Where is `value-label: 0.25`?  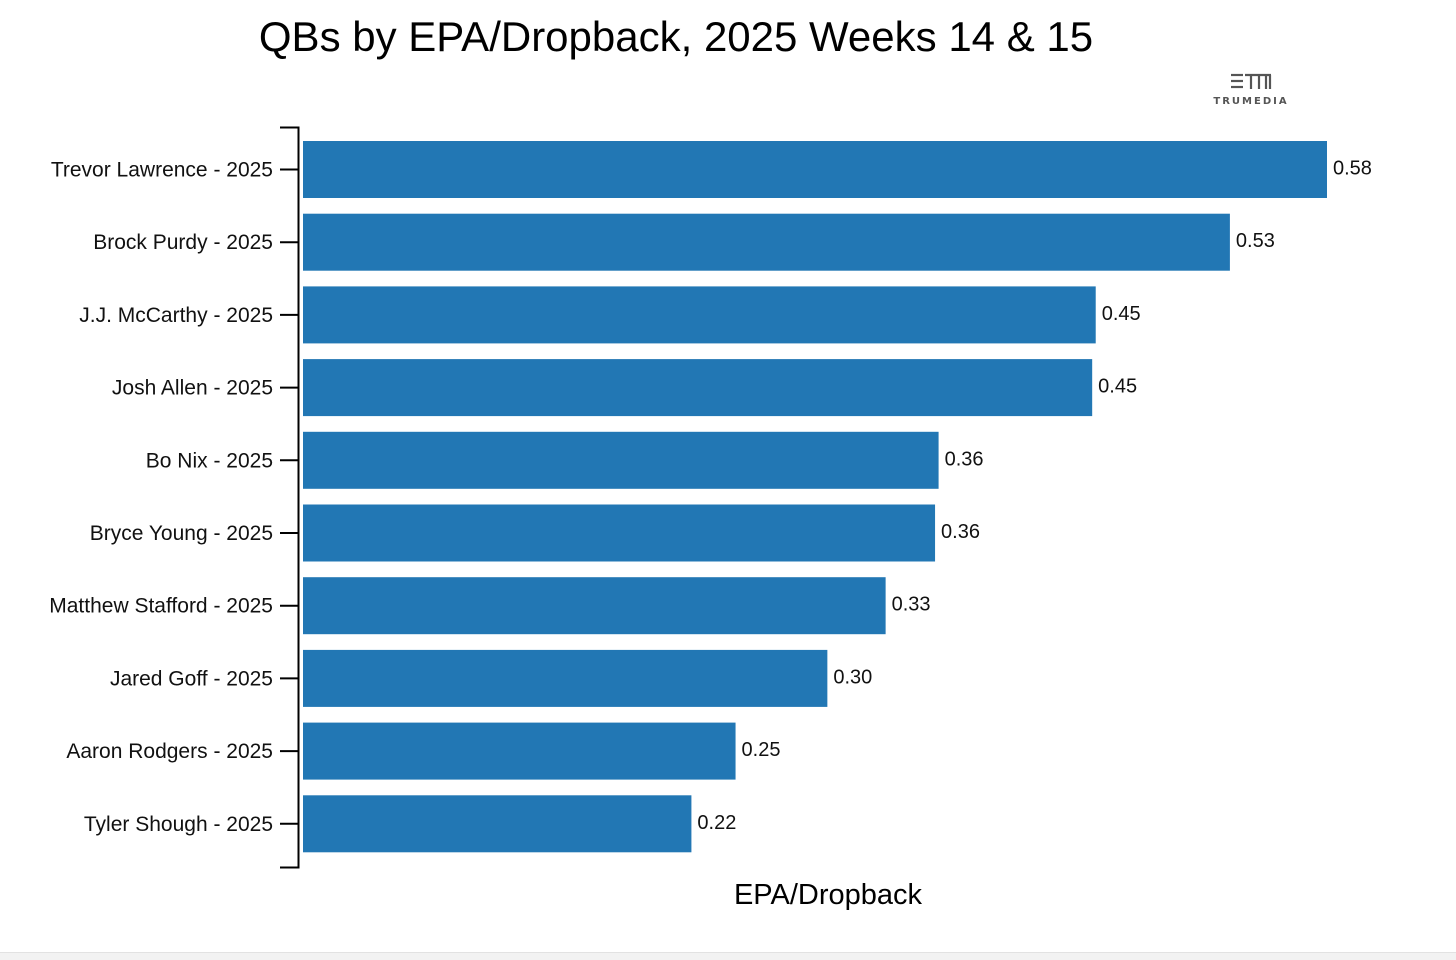 value-label: 0.25 is located at coordinates (761, 750).